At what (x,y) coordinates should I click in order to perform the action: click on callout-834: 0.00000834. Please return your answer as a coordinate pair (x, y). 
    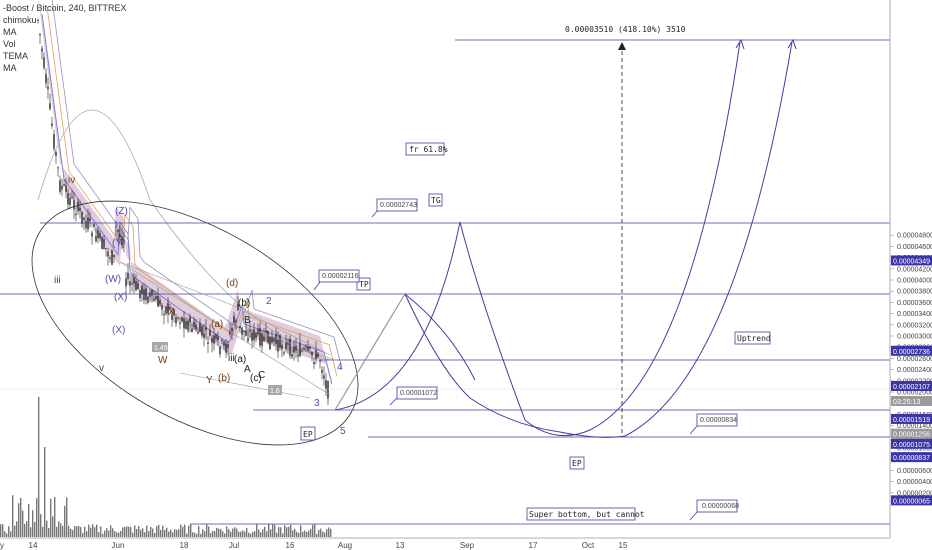
    Looking at the image, I should click on (713, 424).